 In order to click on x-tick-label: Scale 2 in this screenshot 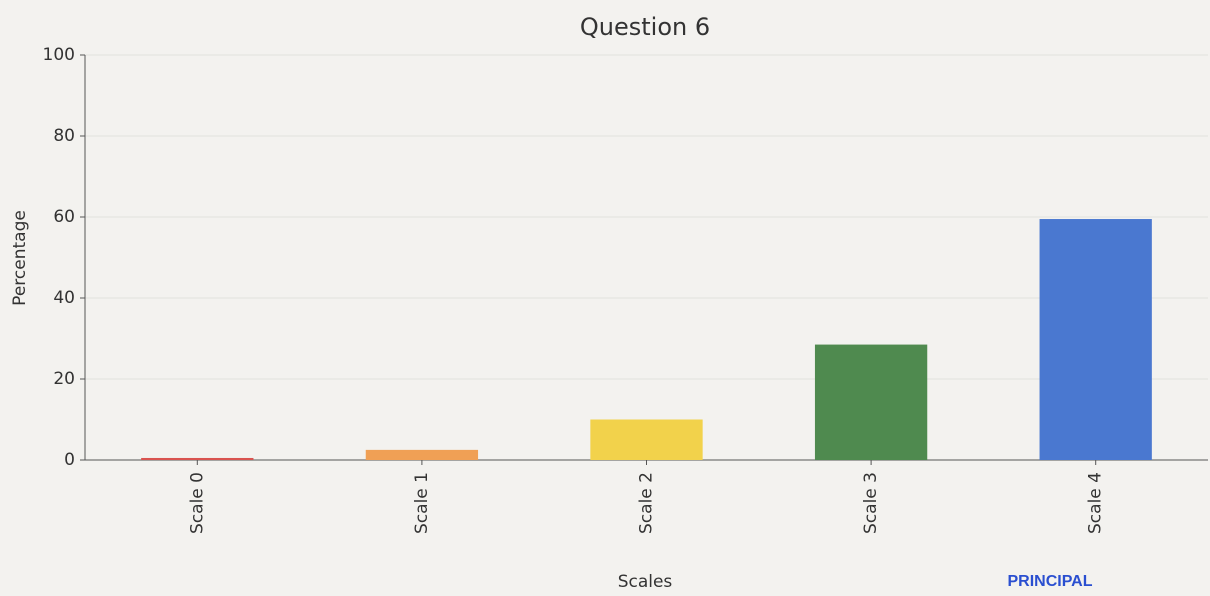, I will do `click(647, 503)`.